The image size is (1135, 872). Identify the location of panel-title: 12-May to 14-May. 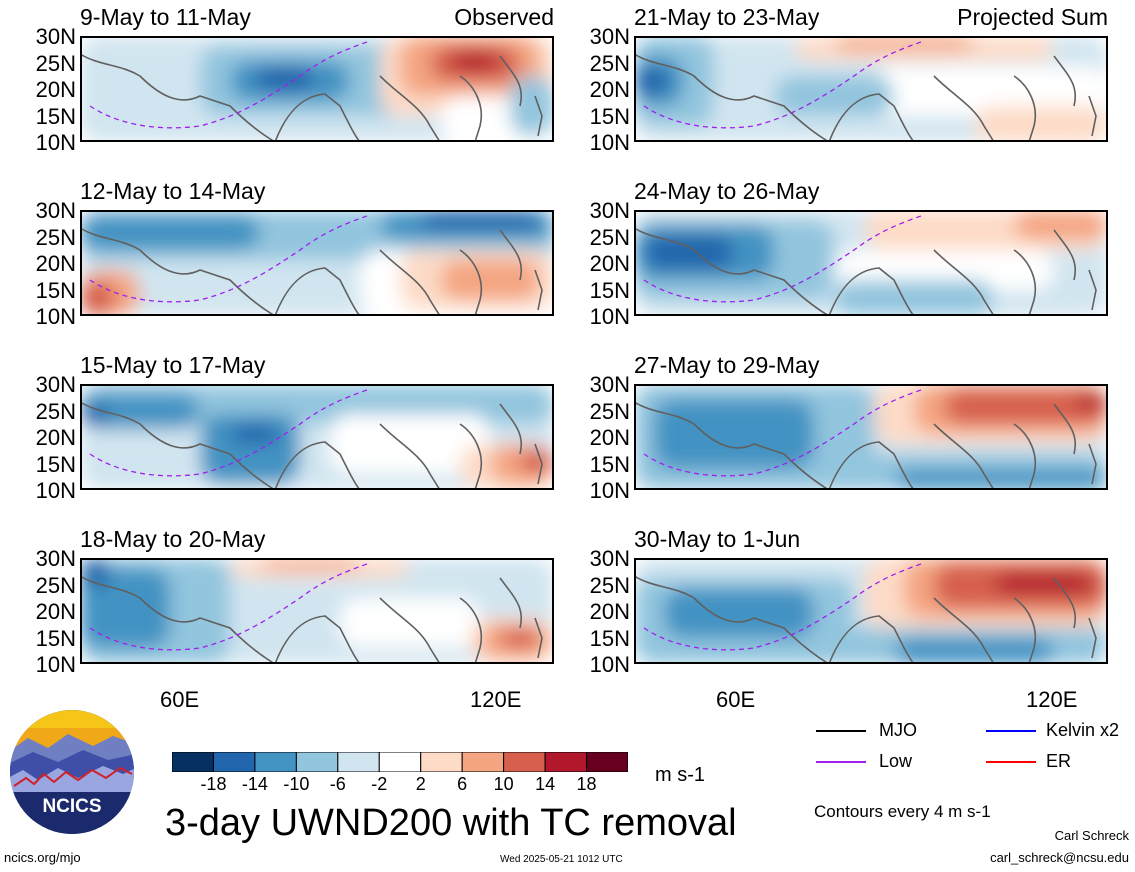
(173, 191).